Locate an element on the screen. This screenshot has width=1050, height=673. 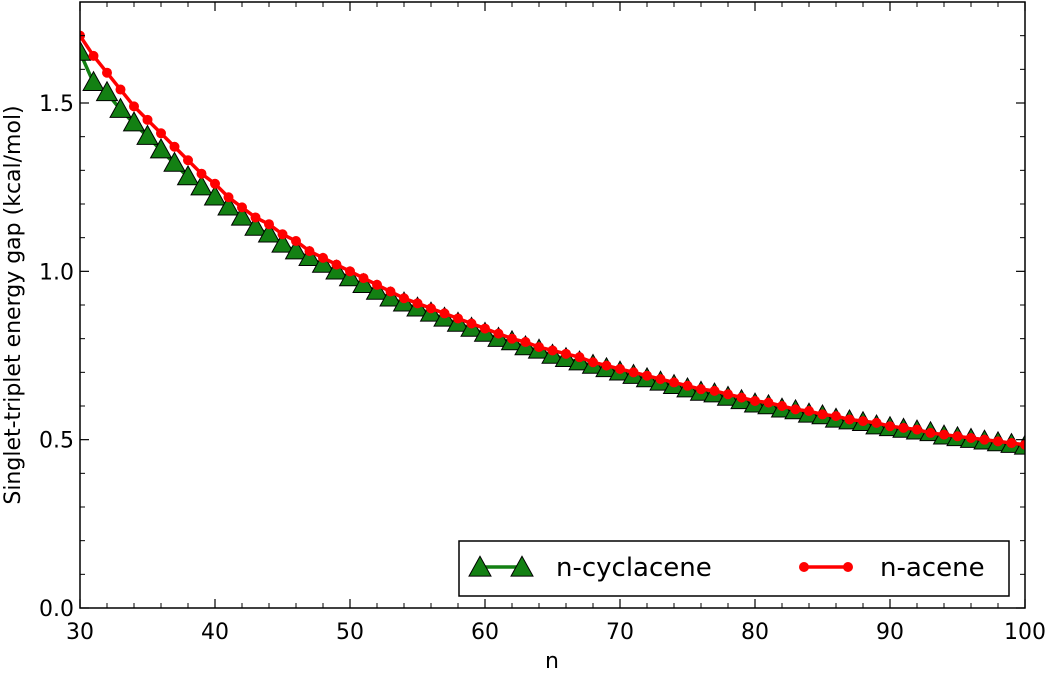
x-tick-label: 70 is located at coordinates (620, 632).